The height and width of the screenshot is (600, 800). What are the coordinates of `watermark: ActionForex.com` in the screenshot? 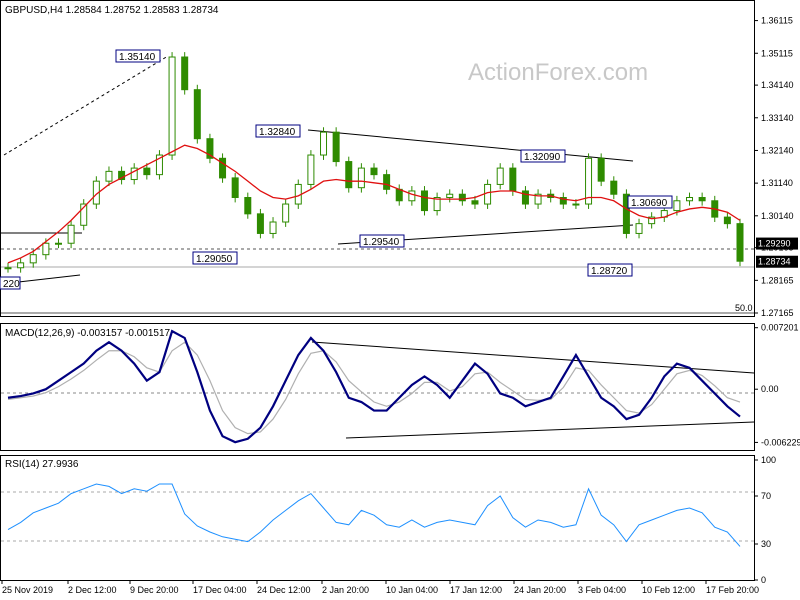 It's located at (558, 72).